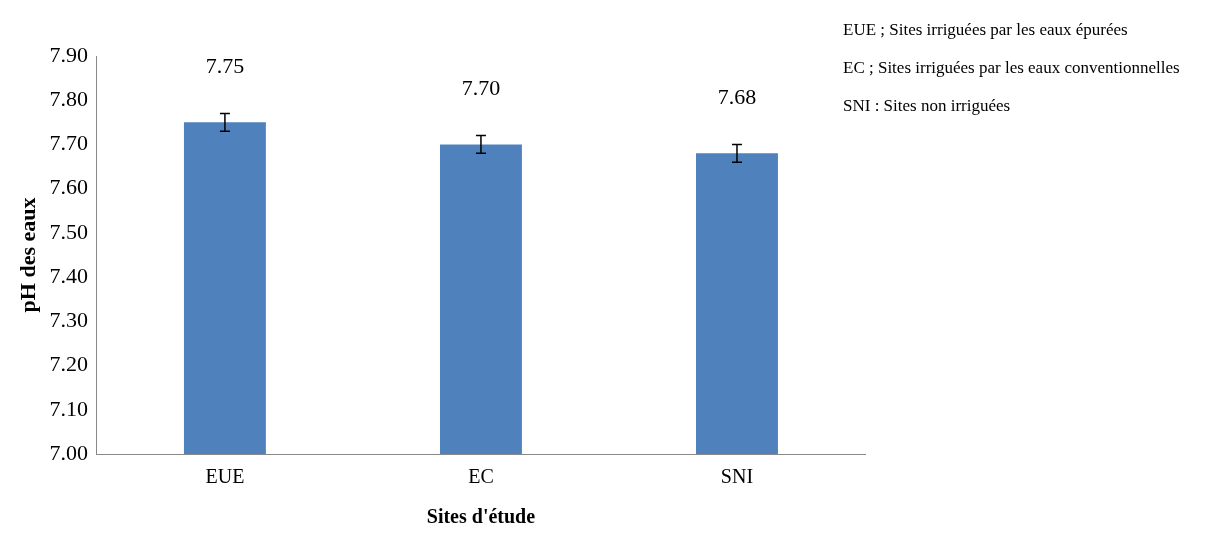 The height and width of the screenshot is (546, 1213). I want to click on x-tick-label: SNI, so click(737, 476).